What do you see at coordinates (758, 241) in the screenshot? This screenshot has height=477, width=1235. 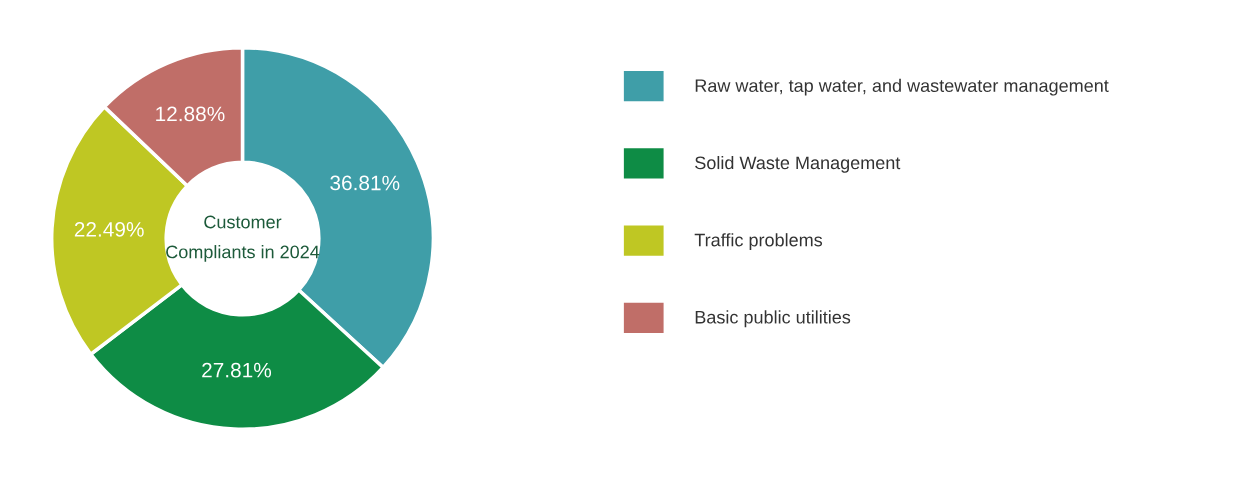 I see `legend-label: Traffic problems` at bounding box center [758, 241].